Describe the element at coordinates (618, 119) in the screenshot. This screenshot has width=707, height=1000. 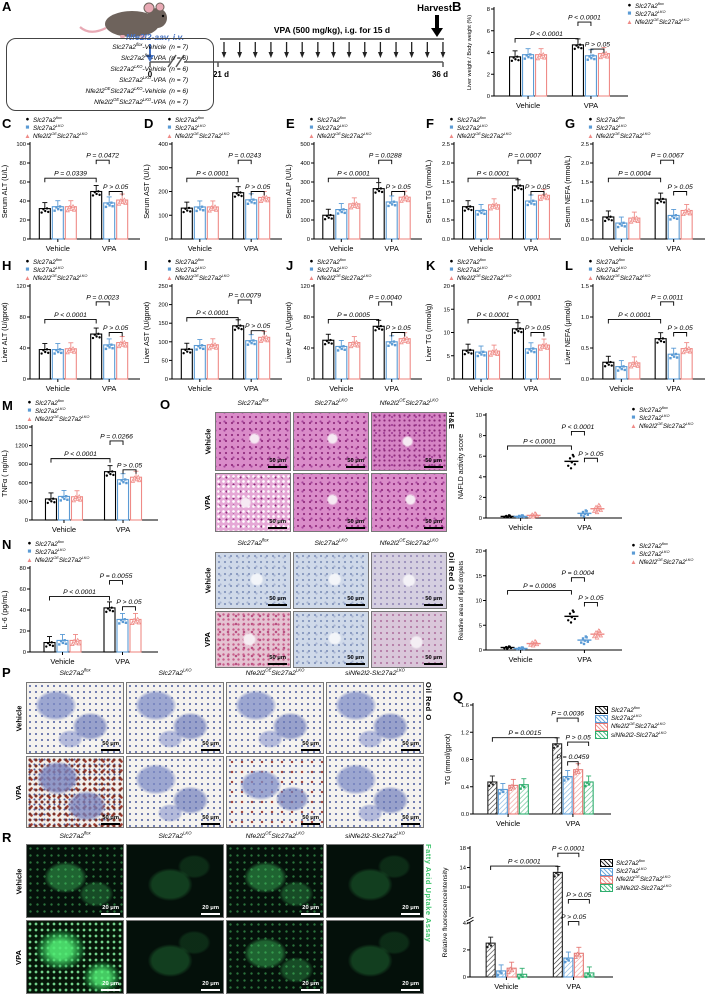
I see `legend-item: ● Slc27a2flox` at that location.